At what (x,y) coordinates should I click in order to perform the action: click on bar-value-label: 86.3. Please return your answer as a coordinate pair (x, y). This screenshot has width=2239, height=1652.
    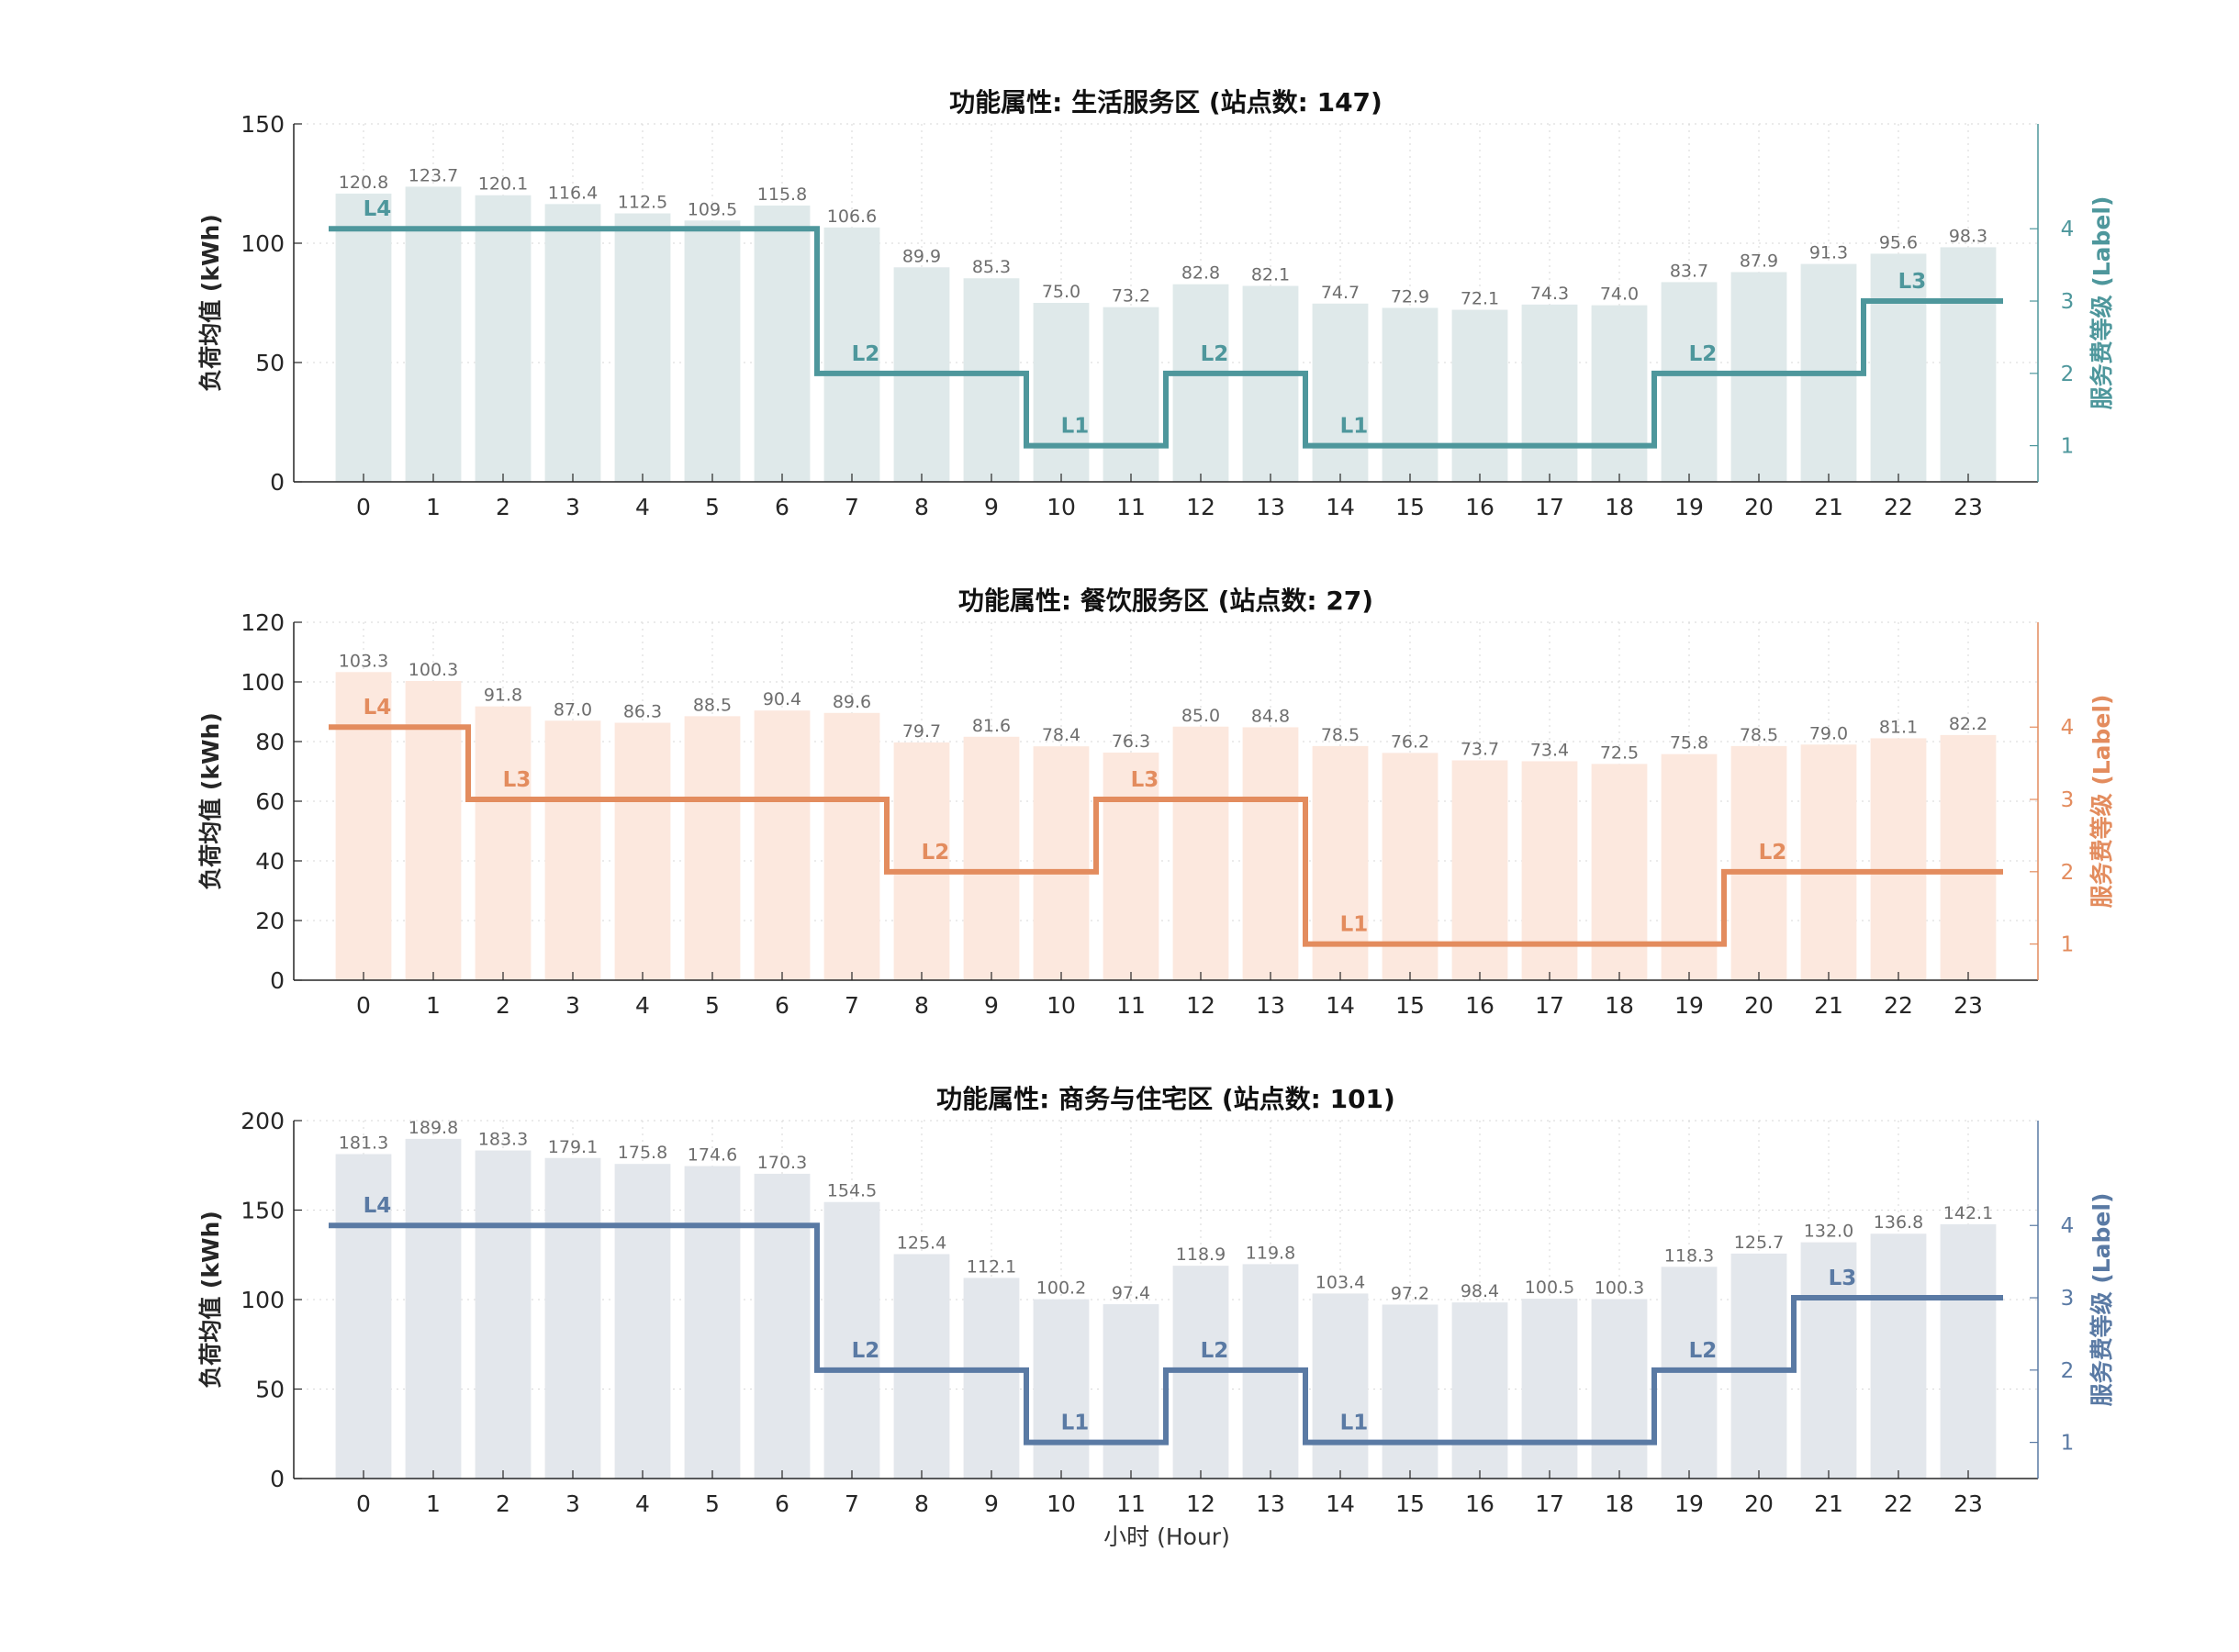
    Looking at the image, I should click on (642, 712).